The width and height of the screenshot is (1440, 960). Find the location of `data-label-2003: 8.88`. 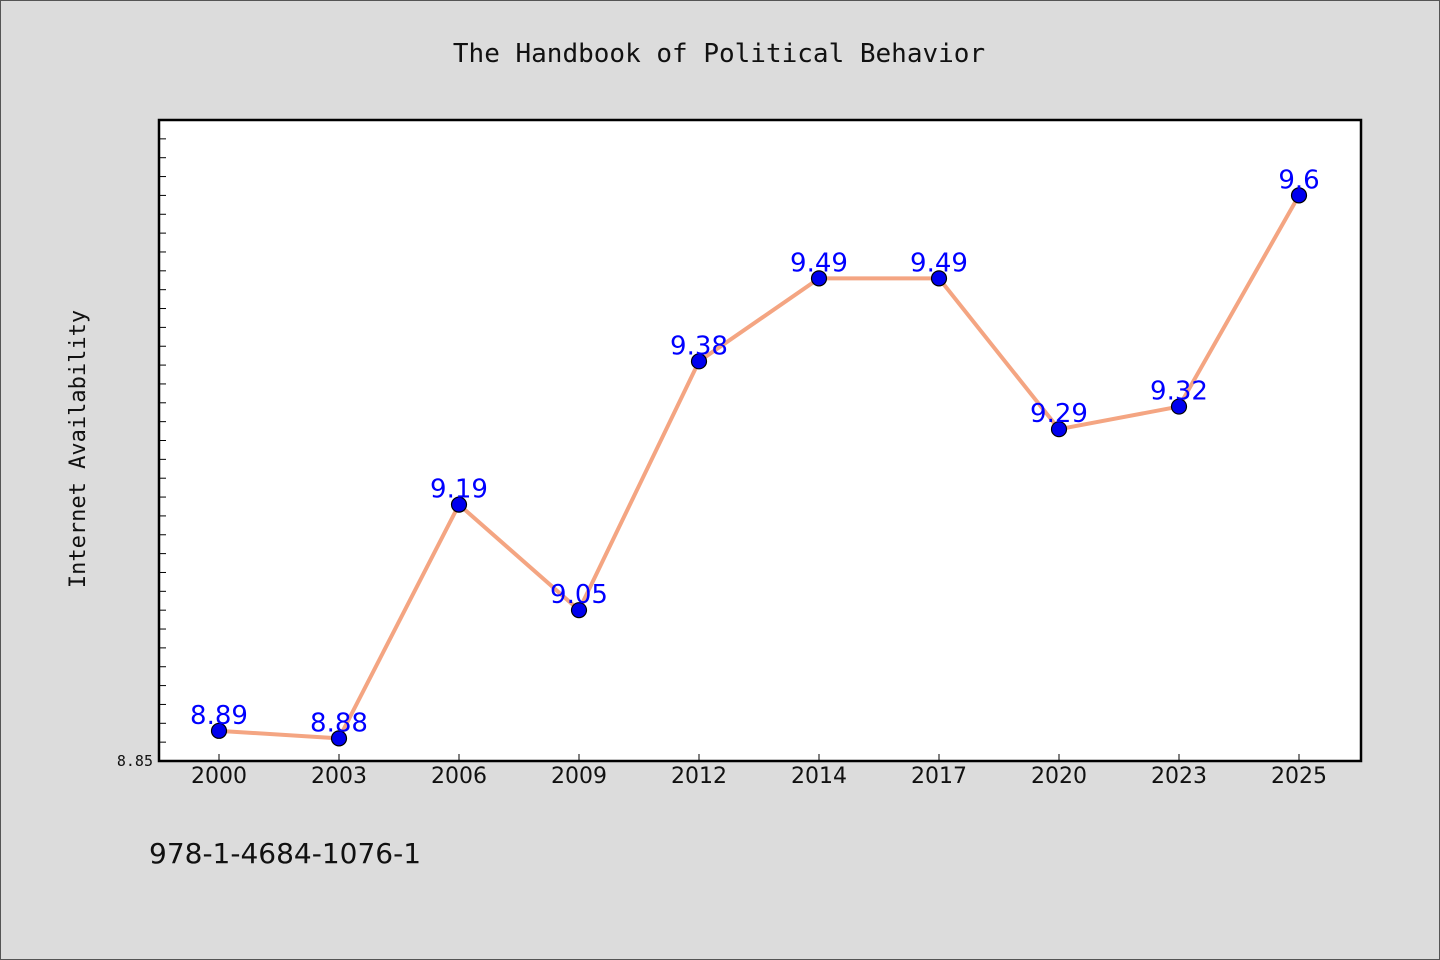

data-label-2003: 8.88 is located at coordinates (339, 723).